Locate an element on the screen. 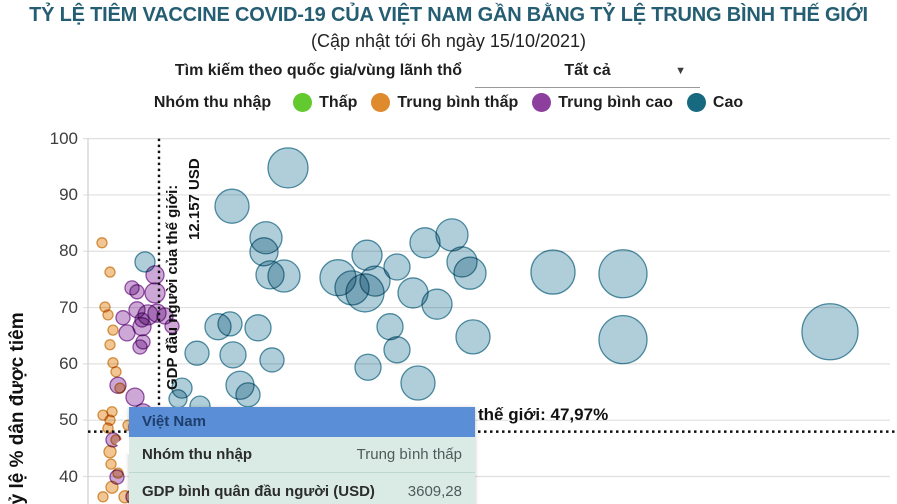  legend-item-thap: Thấp is located at coordinates (325, 102).